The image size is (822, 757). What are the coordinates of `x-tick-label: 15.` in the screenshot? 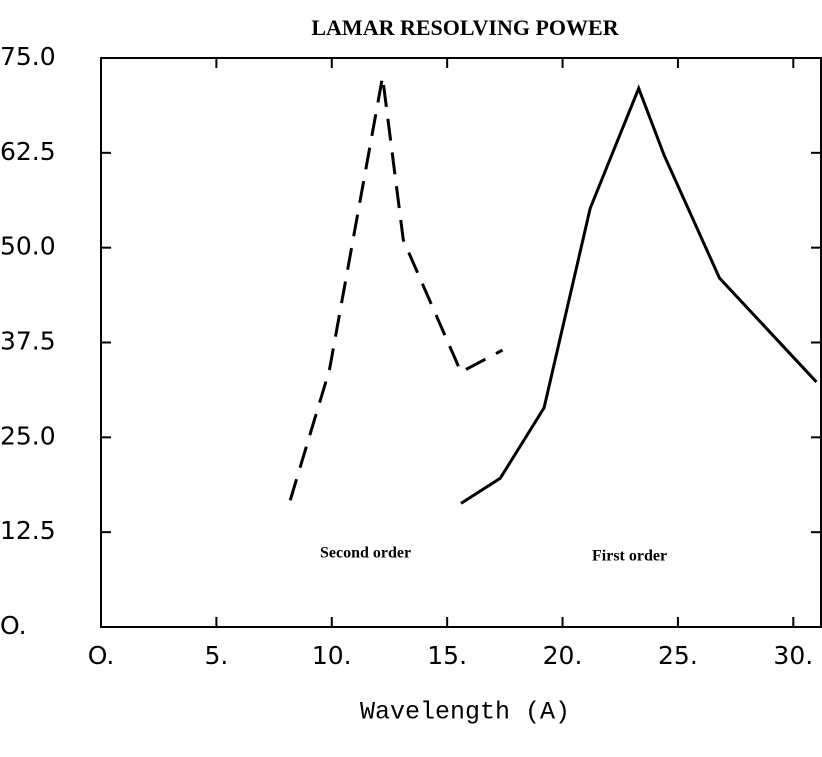 It's located at (447, 655).